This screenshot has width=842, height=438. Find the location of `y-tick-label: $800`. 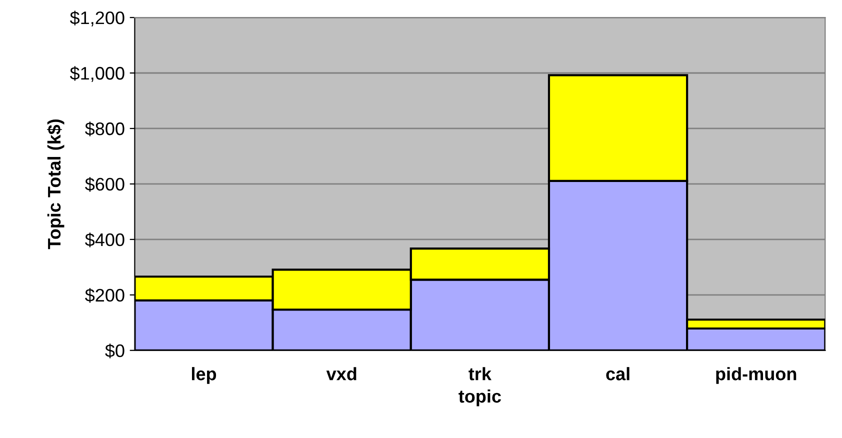

y-tick-label: $800 is located at coordinates (104, 129).